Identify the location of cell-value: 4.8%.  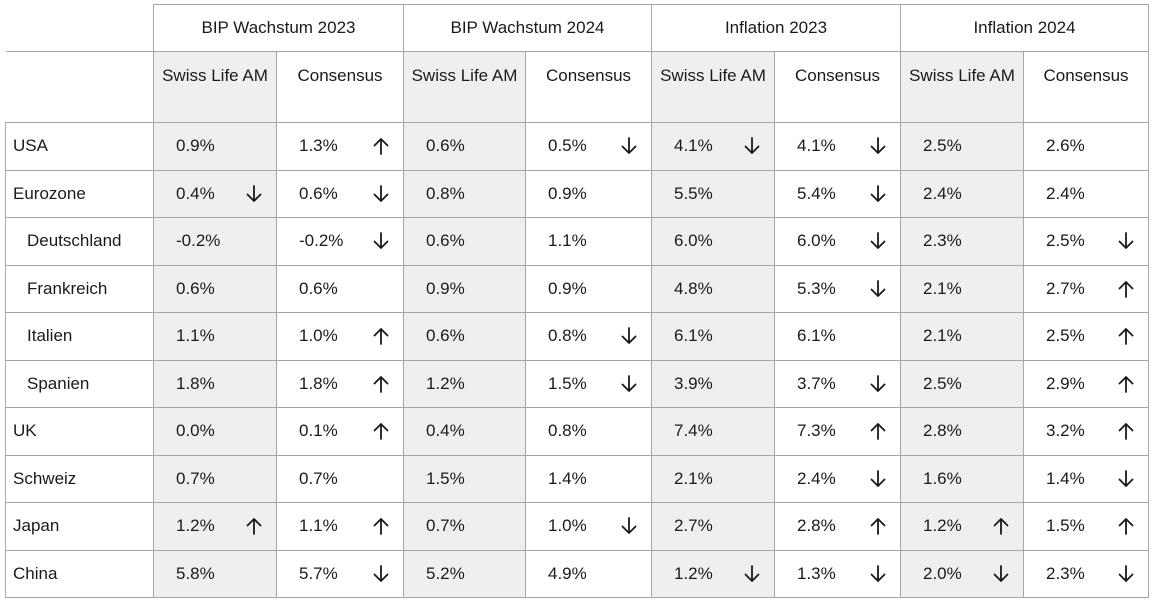
(693, 288).